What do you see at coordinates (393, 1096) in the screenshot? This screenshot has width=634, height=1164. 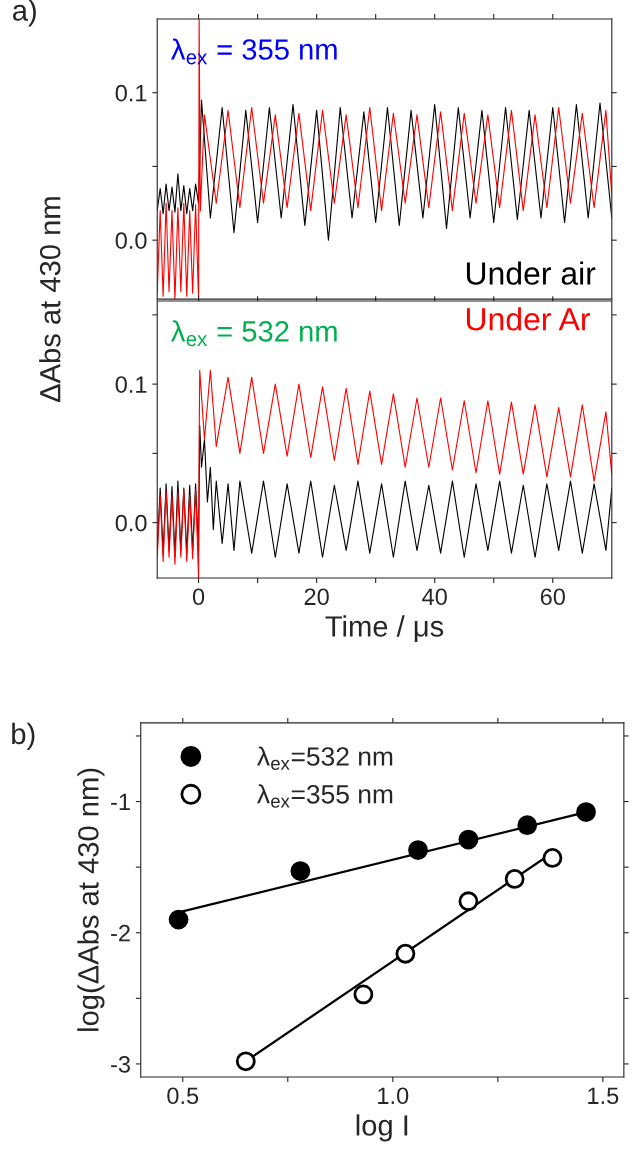 I see `x-tick-label: 1.0` at bounding box center [393, 1096].